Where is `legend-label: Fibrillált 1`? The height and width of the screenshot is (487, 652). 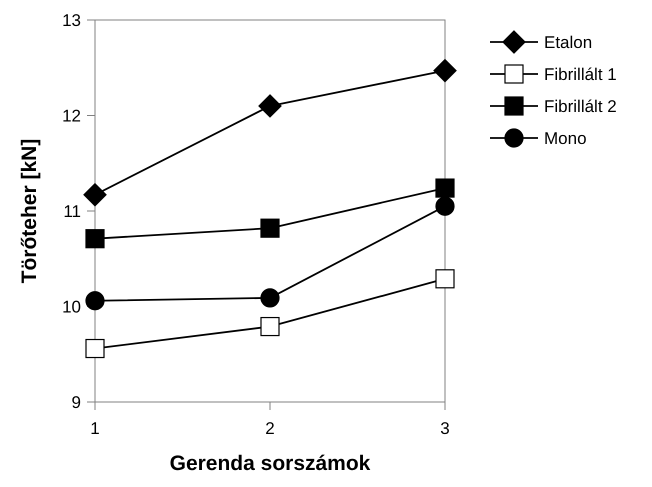
legend-label: Fibrillált 1 is located at coordinates (580, 74).